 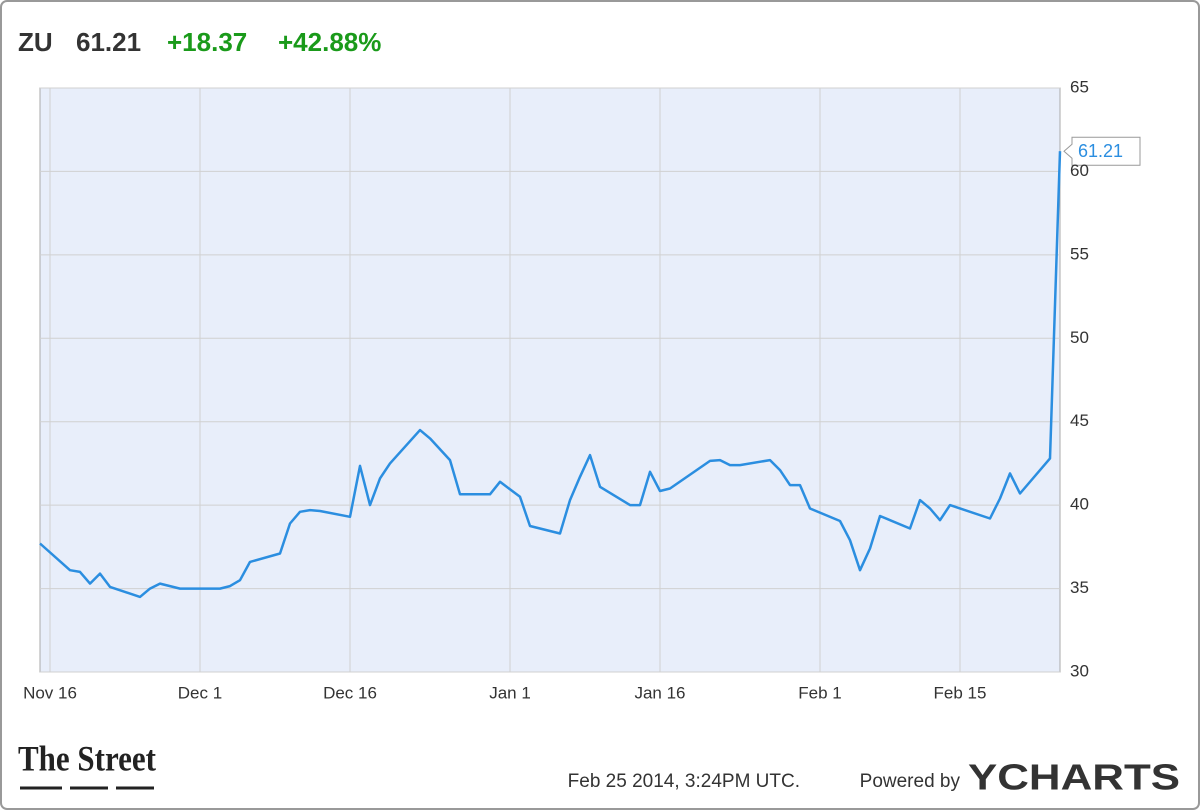 What do you see at coordinates (1079, 170) in the screenshot?
I see `y-tick-label: 60` at bounding box center [1079, 170].